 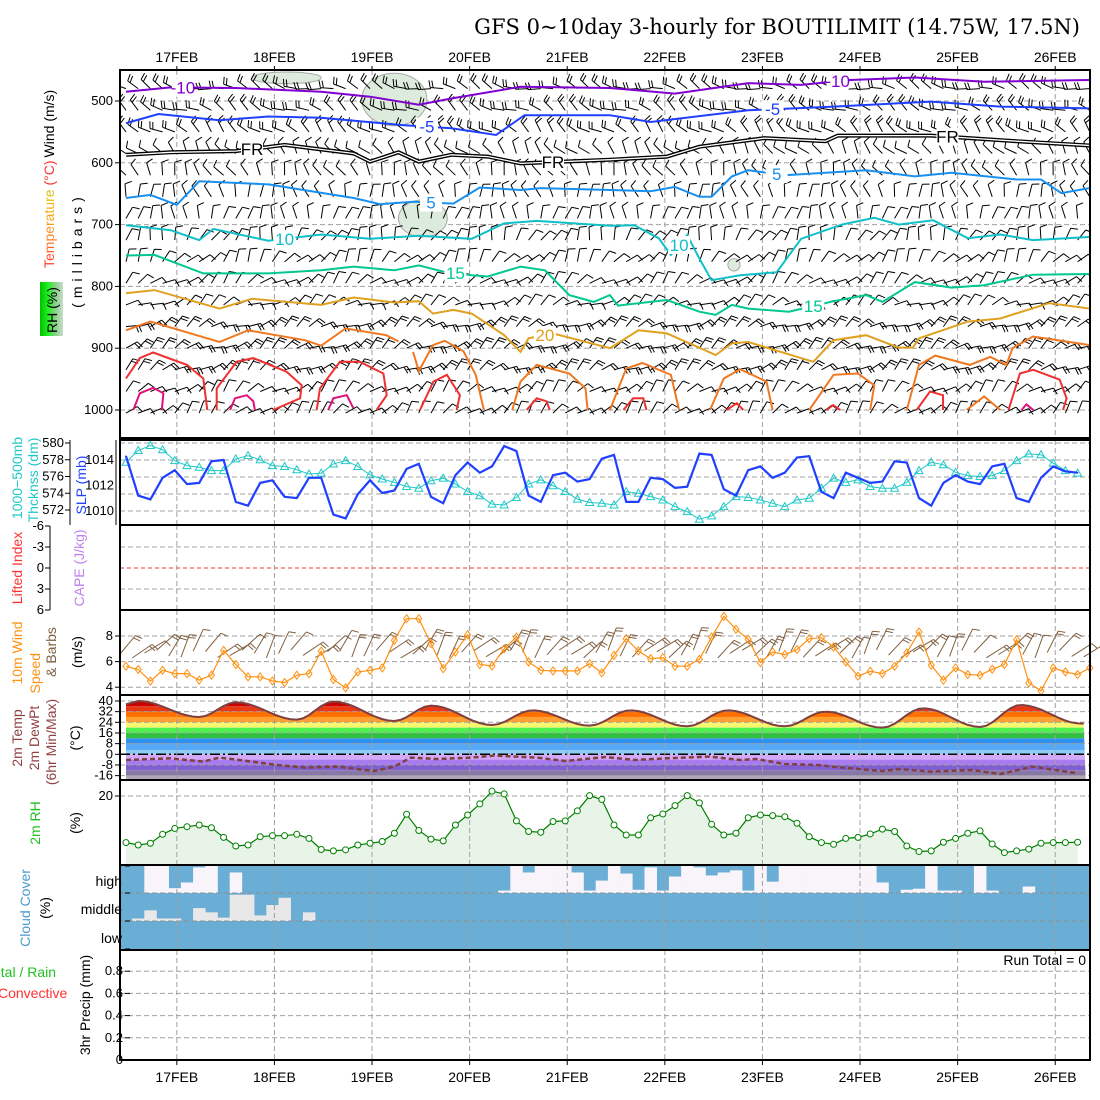 I want to click on temp-labels: 2m Temp 2m DewPt (6hr Min/Max) (°C), so click(x=46, y=742).